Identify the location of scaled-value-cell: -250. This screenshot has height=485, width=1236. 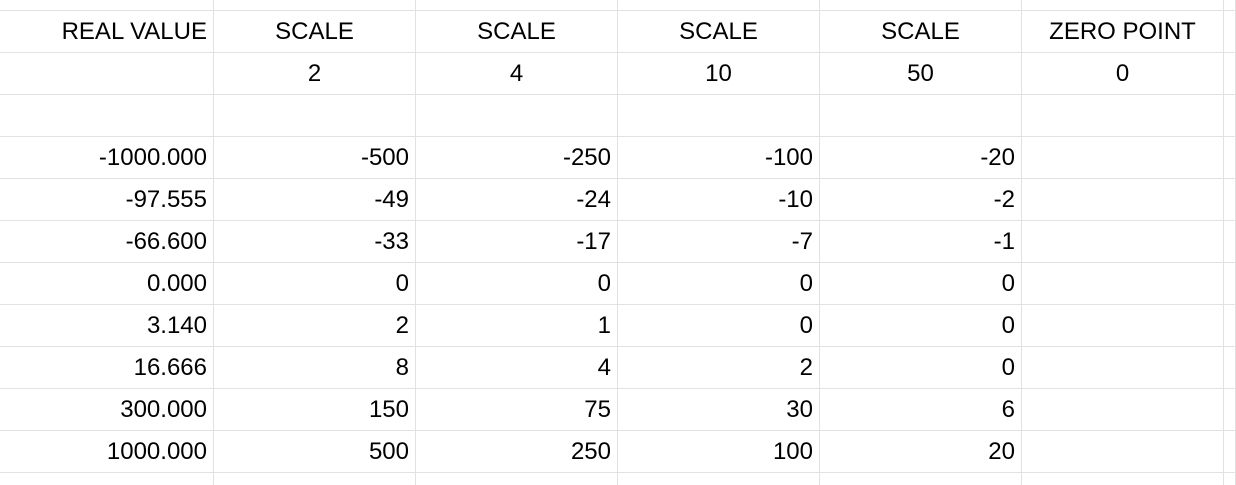
(517, 158).